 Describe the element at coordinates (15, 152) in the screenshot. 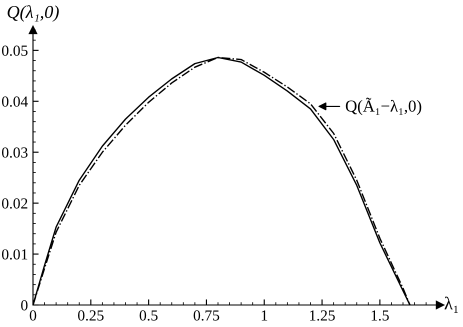

I see `y-tick-label: 0.03` at that location.